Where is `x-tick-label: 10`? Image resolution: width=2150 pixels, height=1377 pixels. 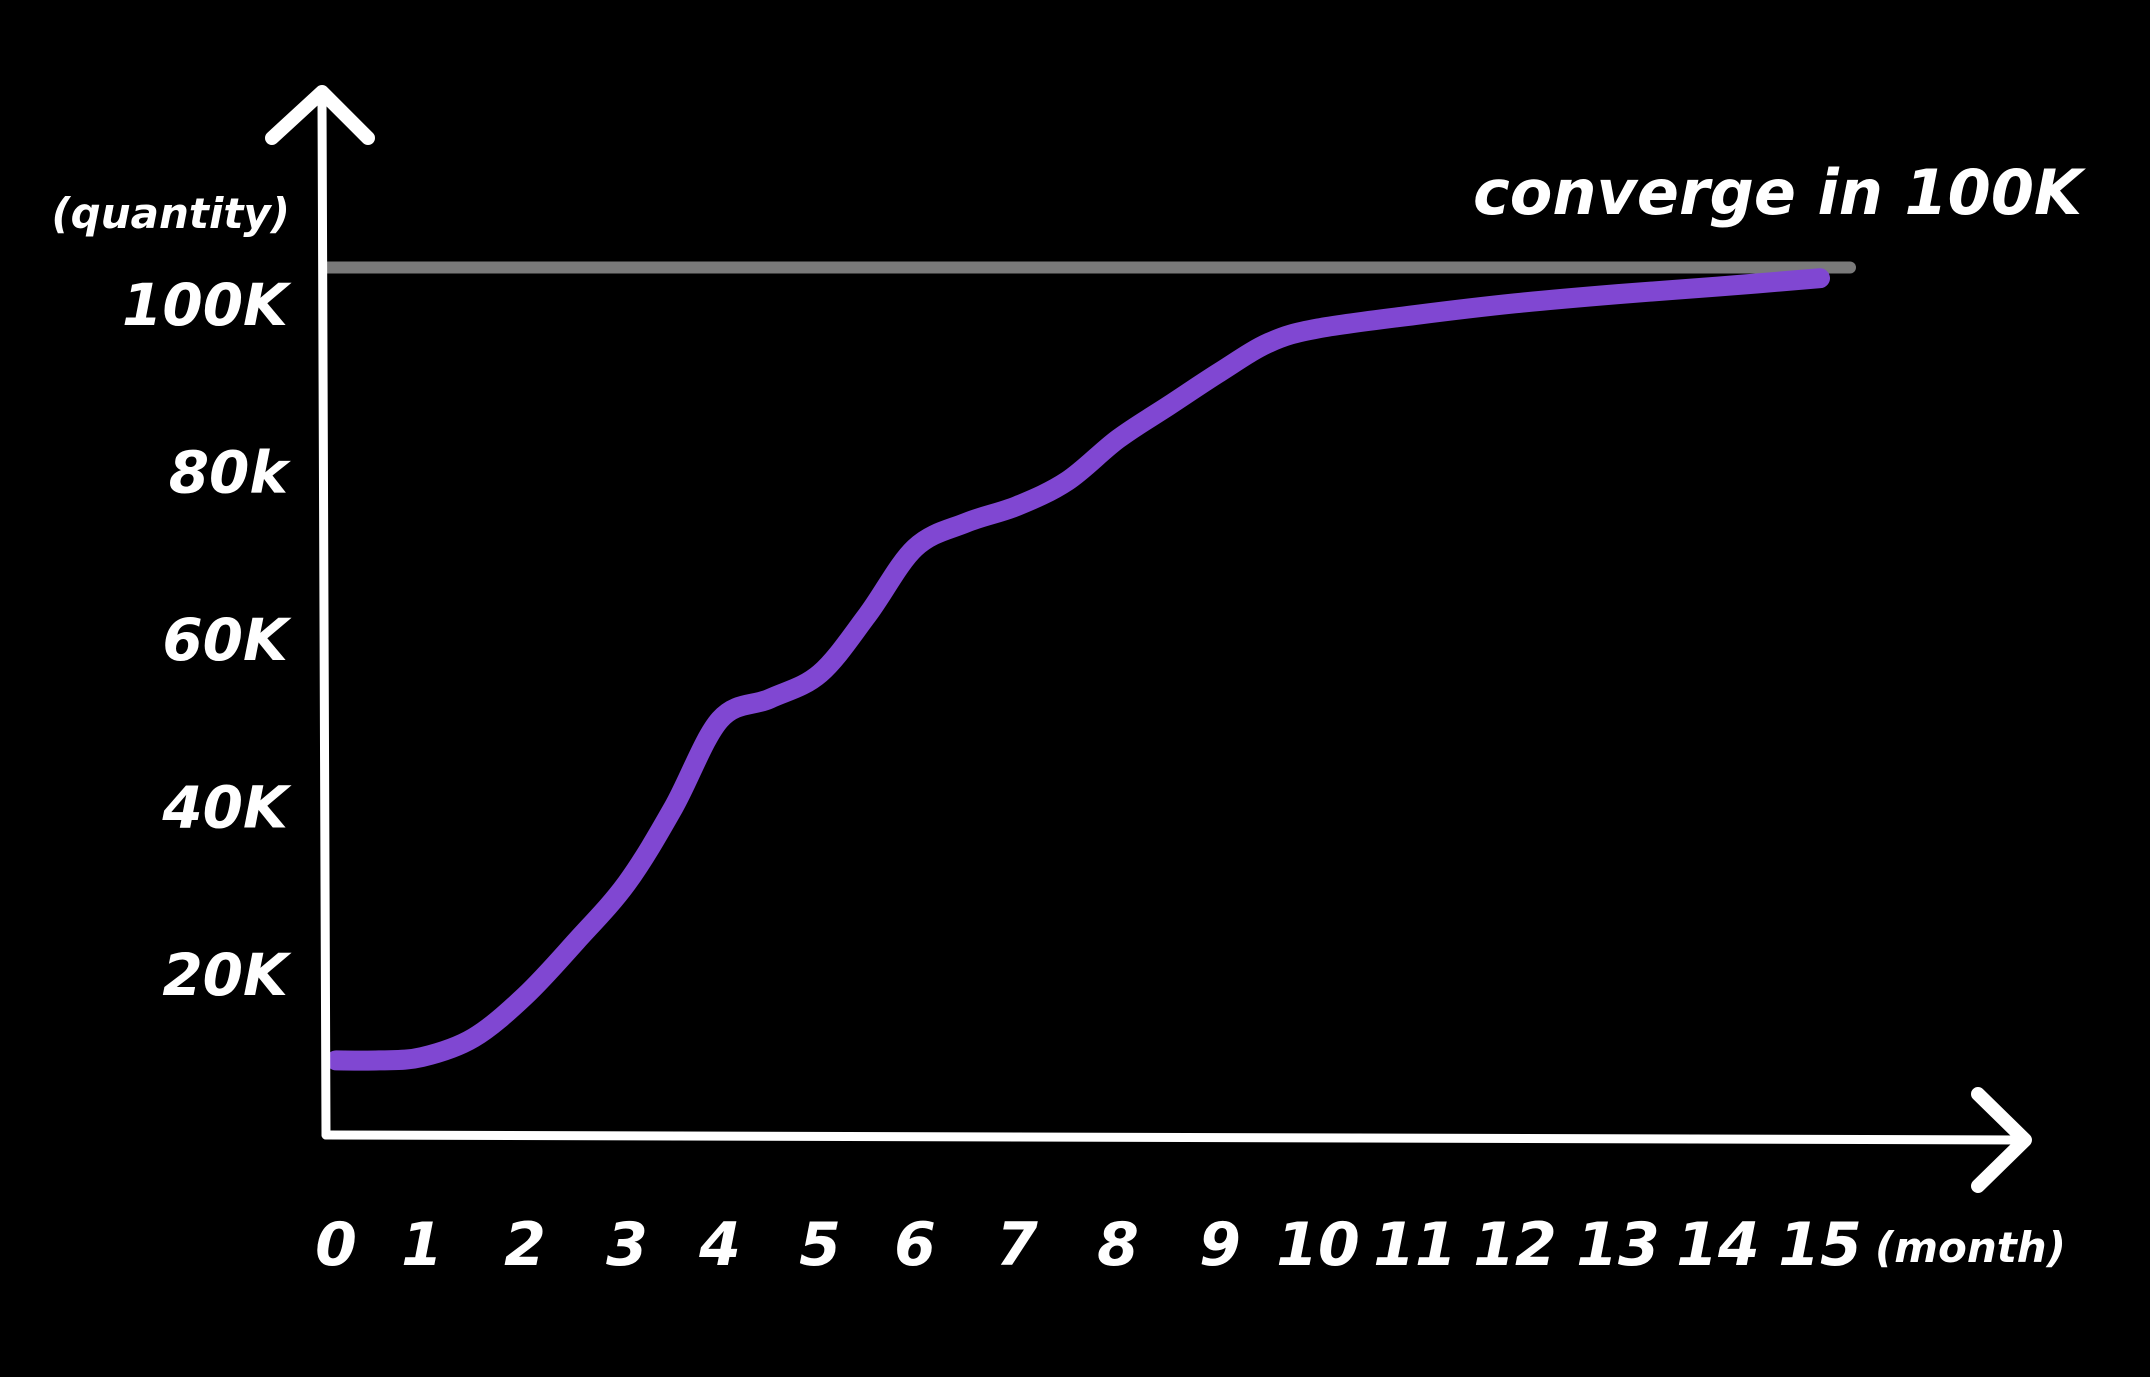 x-tick-label: 10 is located at coordinates (1318, 1245).